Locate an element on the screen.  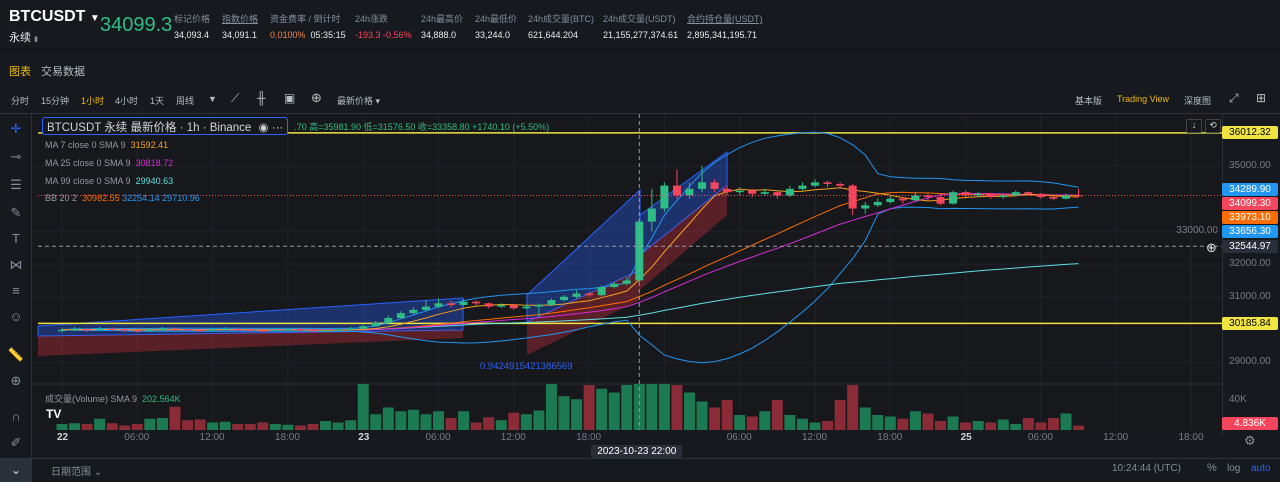
text-icon: T is located at coordinates (16, 238).